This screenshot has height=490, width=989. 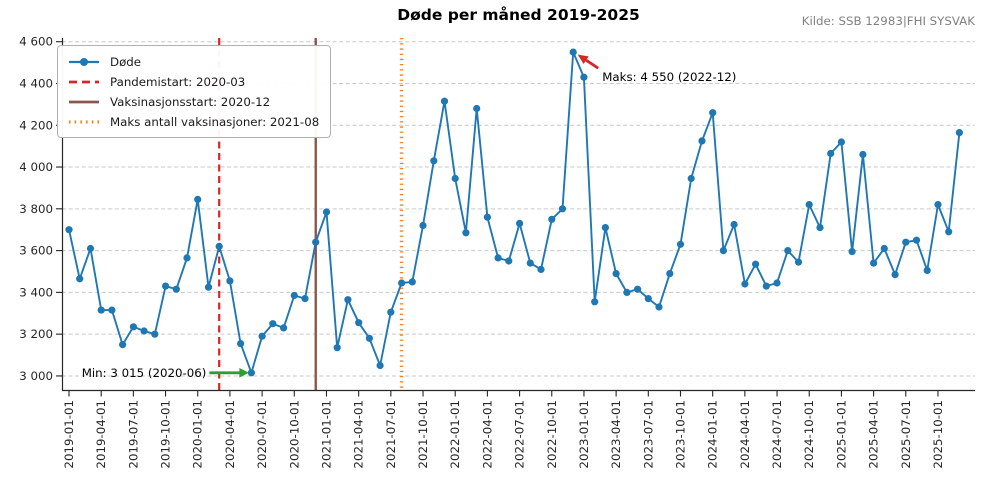 I want to click on x-tick-label: 2019-07-01, so click(x=133, y=434).